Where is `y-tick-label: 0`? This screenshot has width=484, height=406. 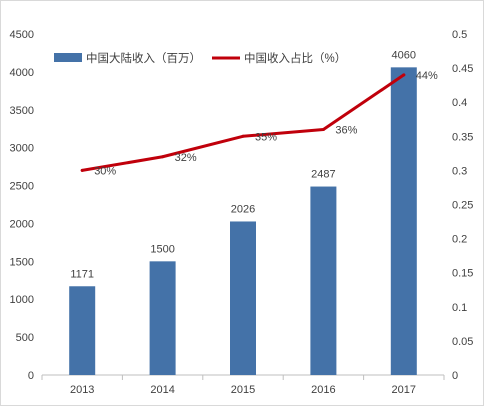 y-tick-label: 0 is located at coordinates (31, 376).